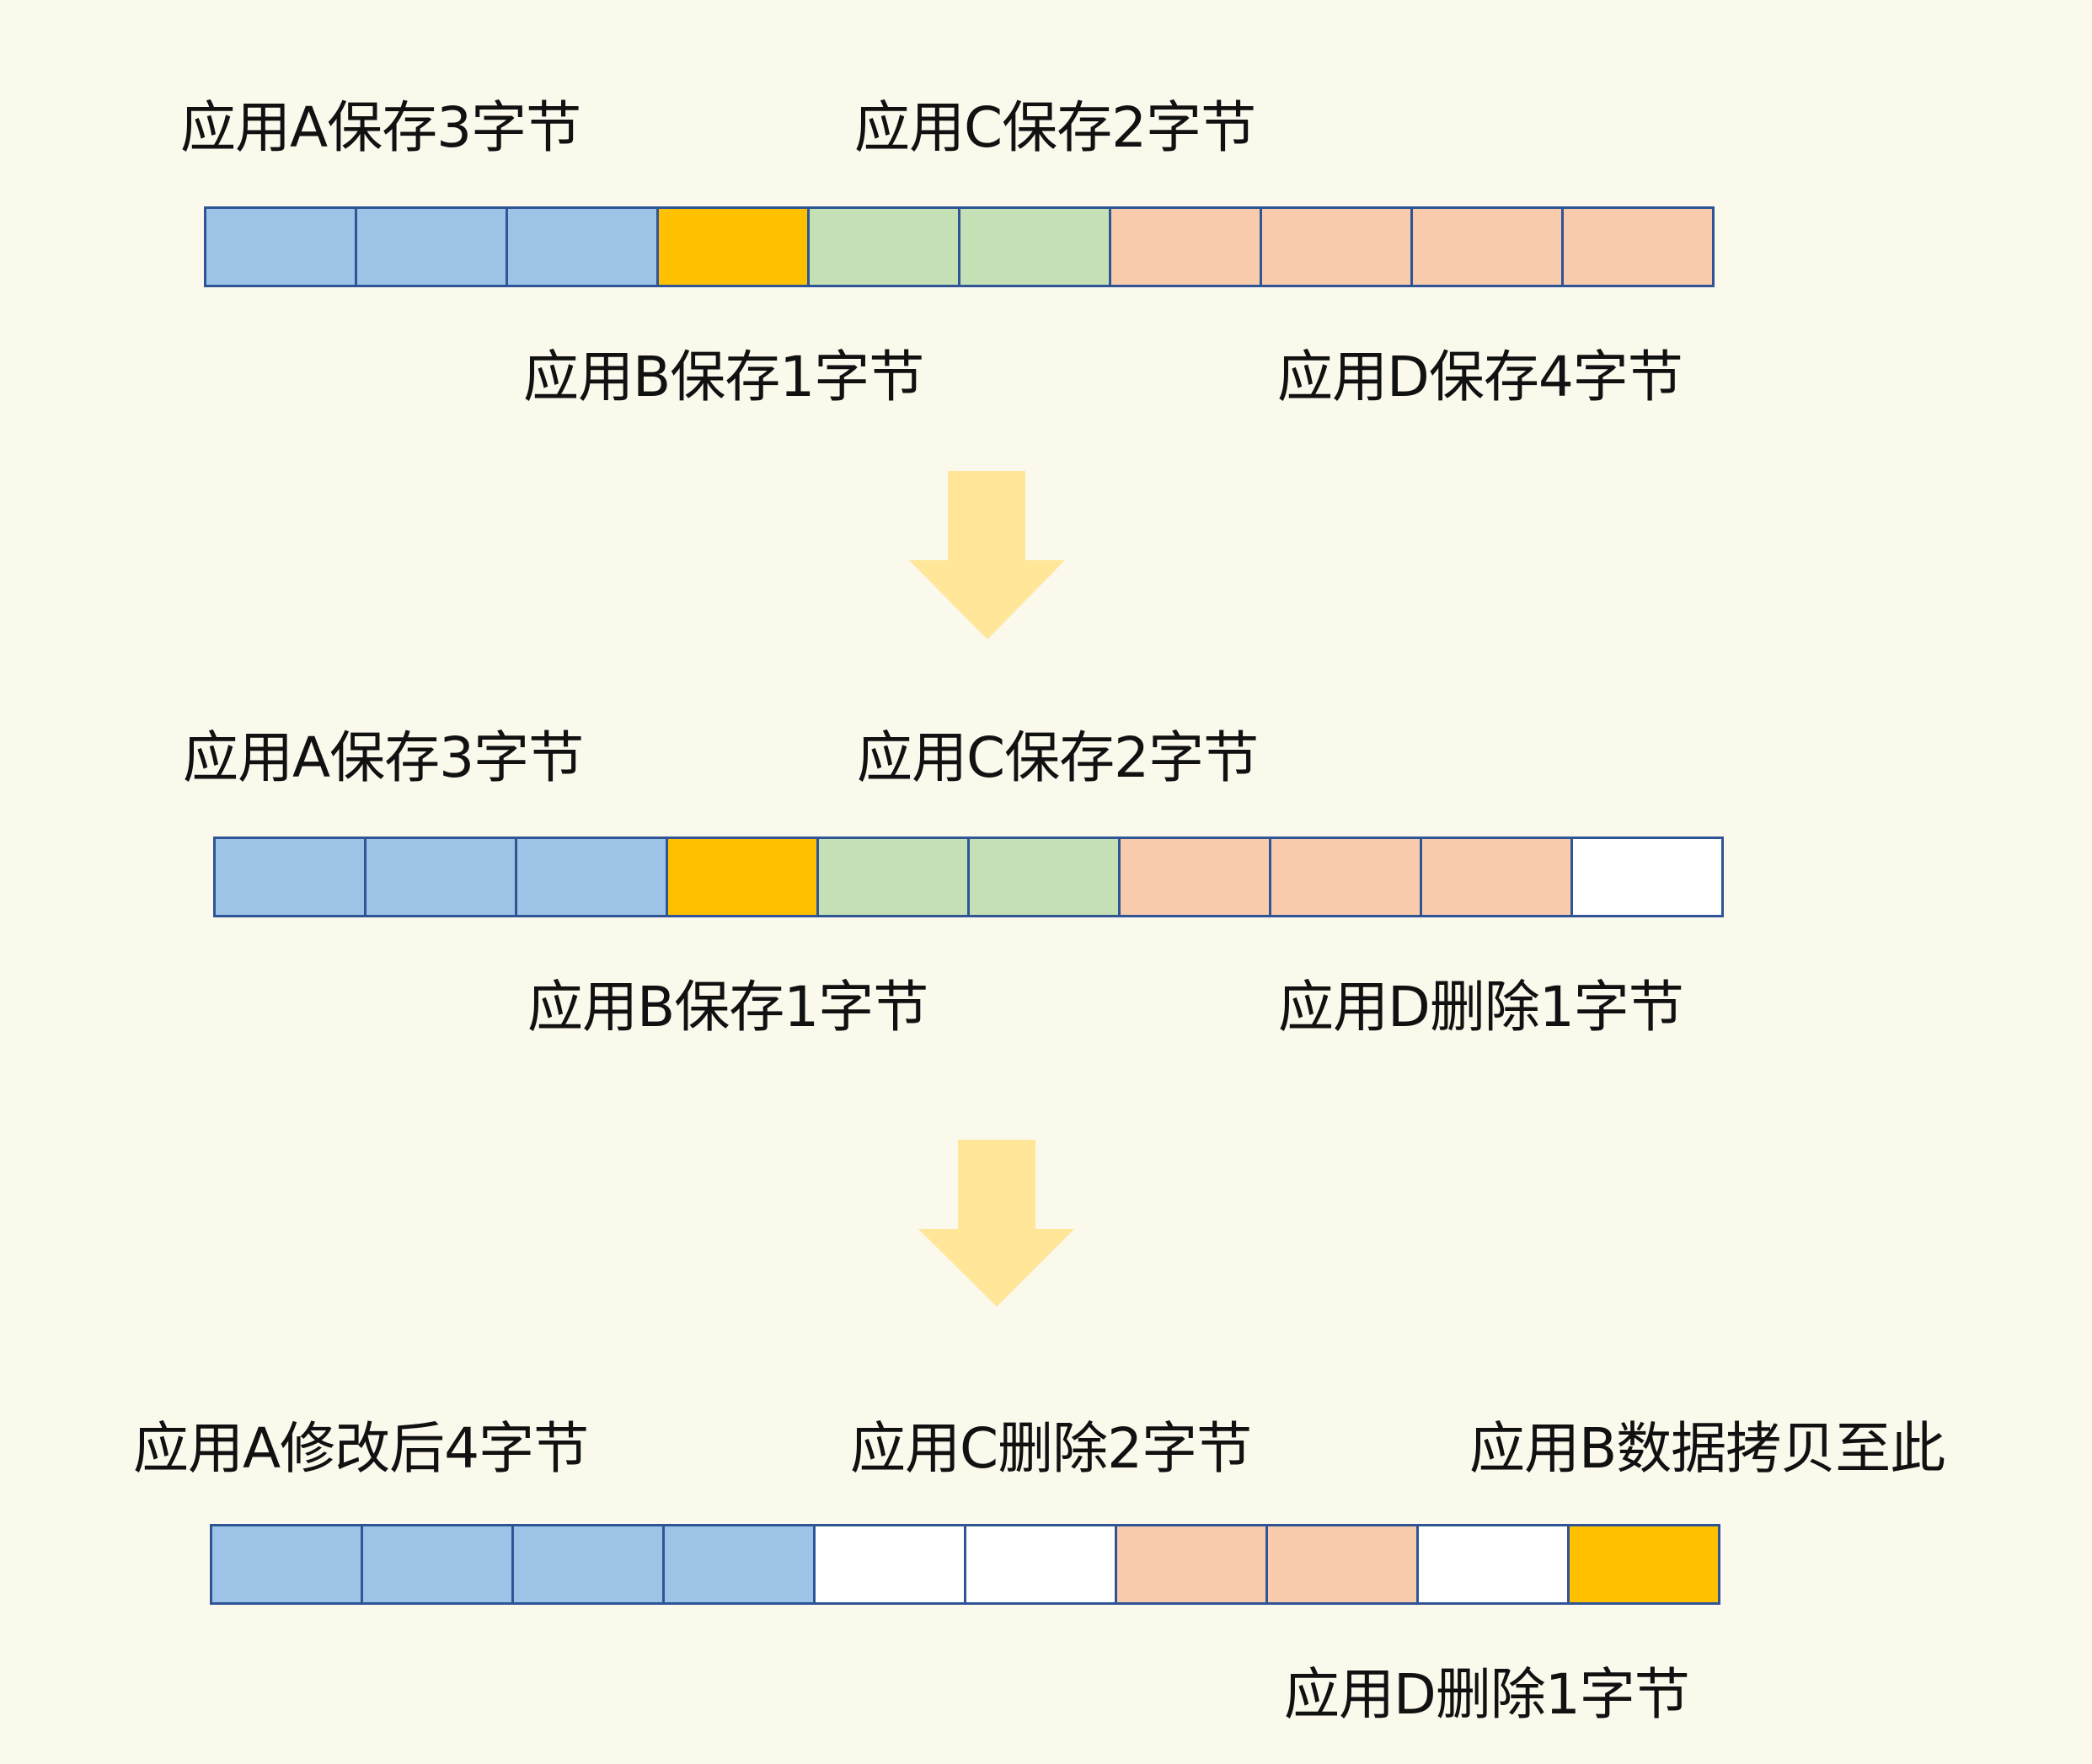 This screenshot has width=2092, height=1764. I want to click on stage1-label-app-c: 应用C保存2字节, so click(1055, 127).